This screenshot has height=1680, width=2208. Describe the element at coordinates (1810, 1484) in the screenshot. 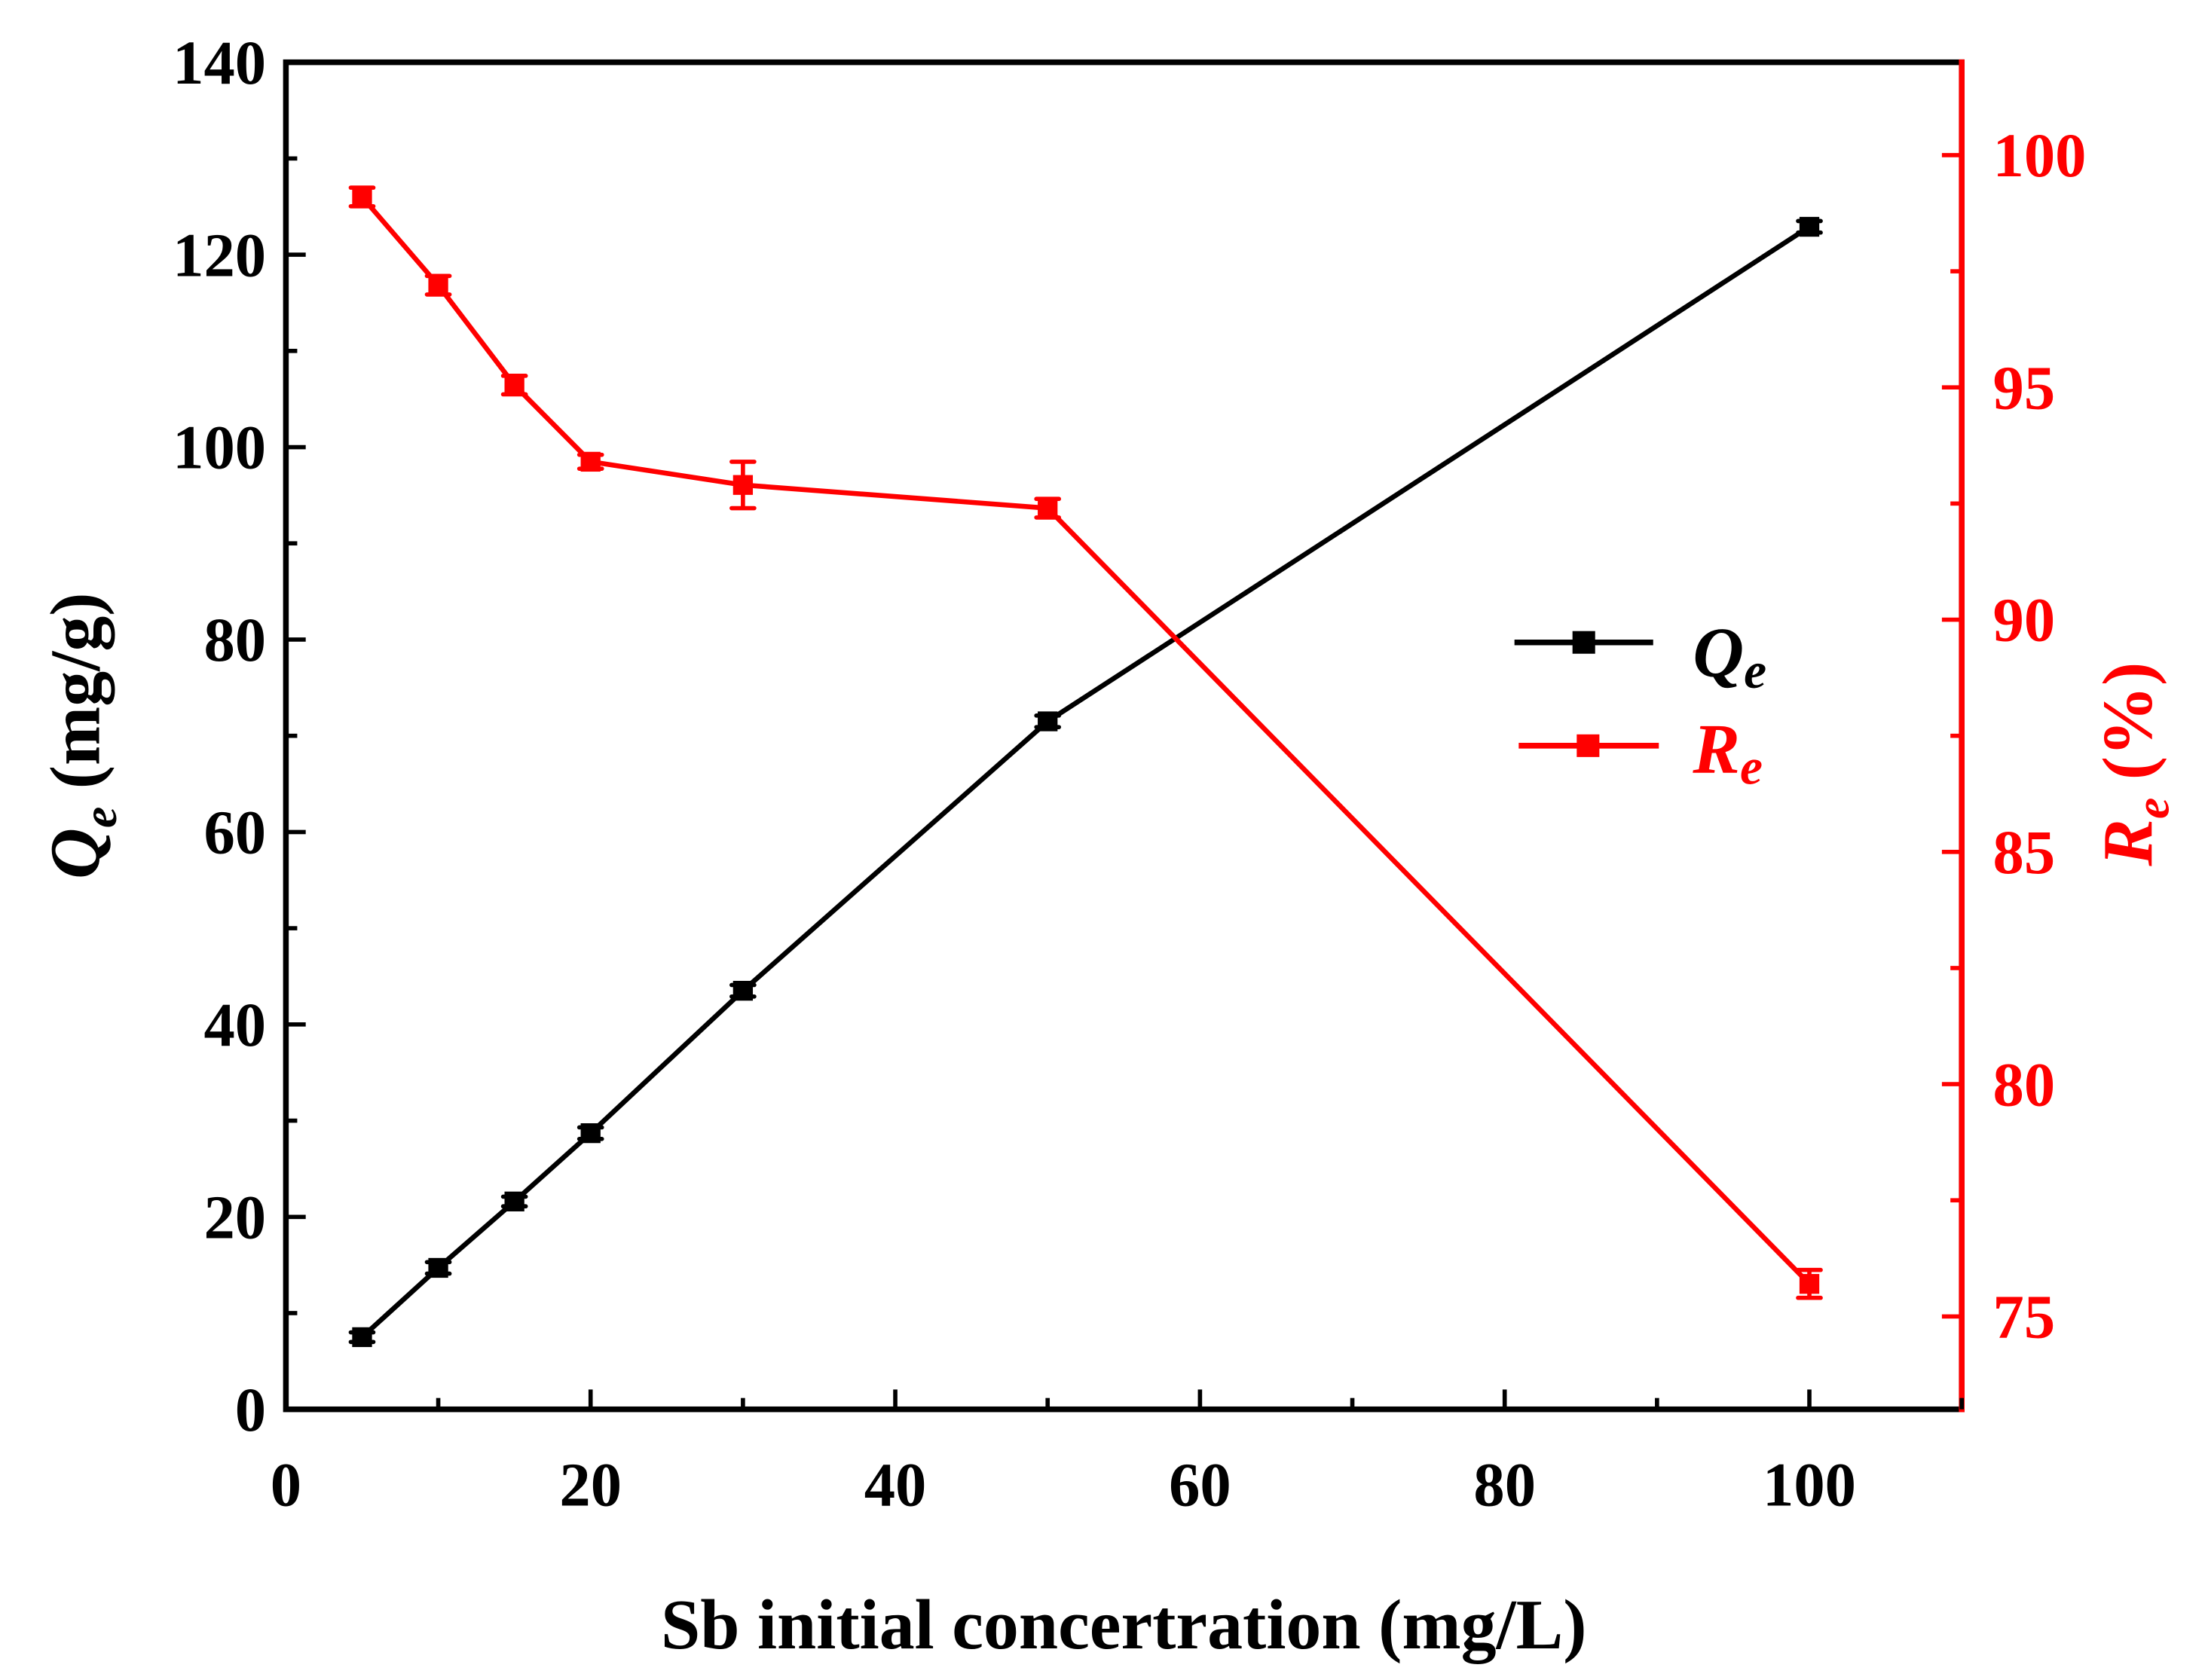

I see `x-tick-label: 100` at that location.